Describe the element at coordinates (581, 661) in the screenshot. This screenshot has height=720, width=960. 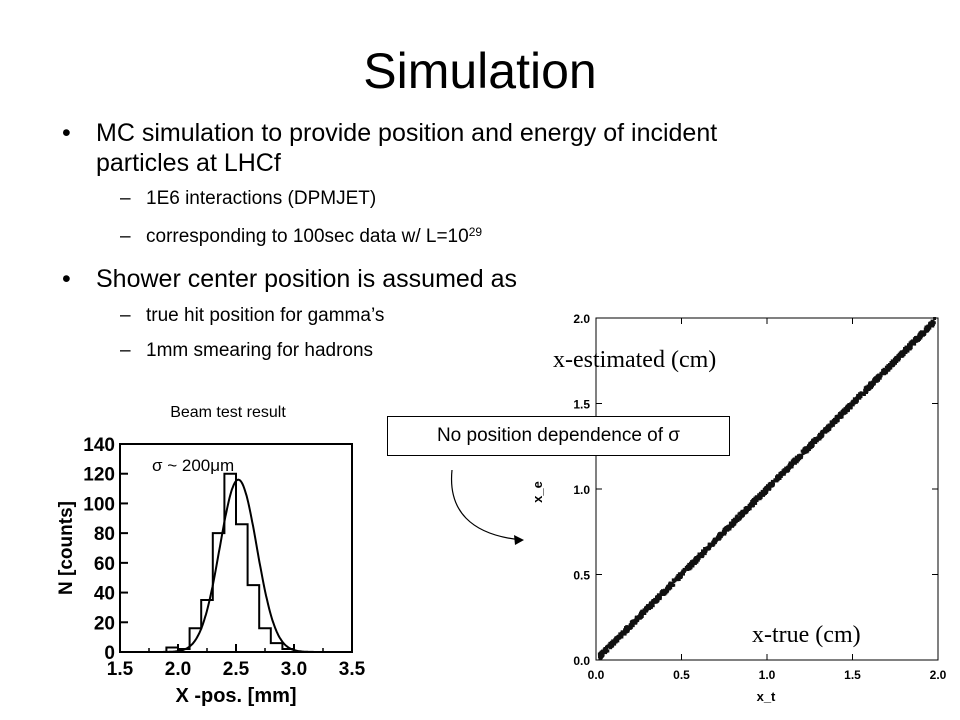
I see `y-tick-label: 0.0` at that location.